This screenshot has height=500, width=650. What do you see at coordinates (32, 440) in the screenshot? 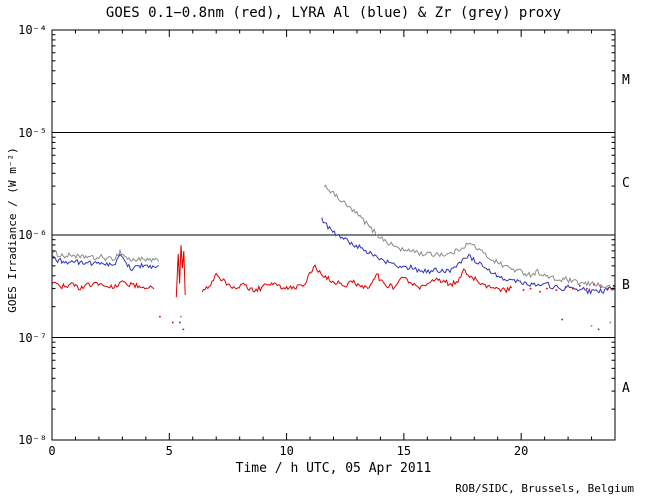
I see `y-tick-label: 10⁻⁸` at bounding box center [32, 440].